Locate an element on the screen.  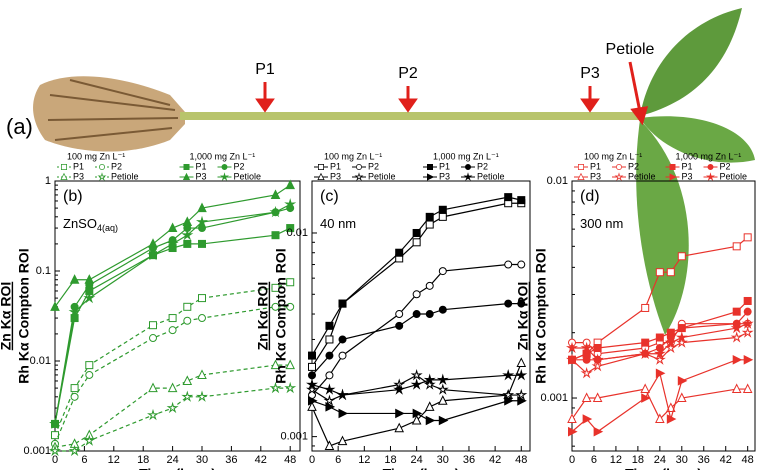
y-tick-label: 0.1 is located at coordinates (43, 271).